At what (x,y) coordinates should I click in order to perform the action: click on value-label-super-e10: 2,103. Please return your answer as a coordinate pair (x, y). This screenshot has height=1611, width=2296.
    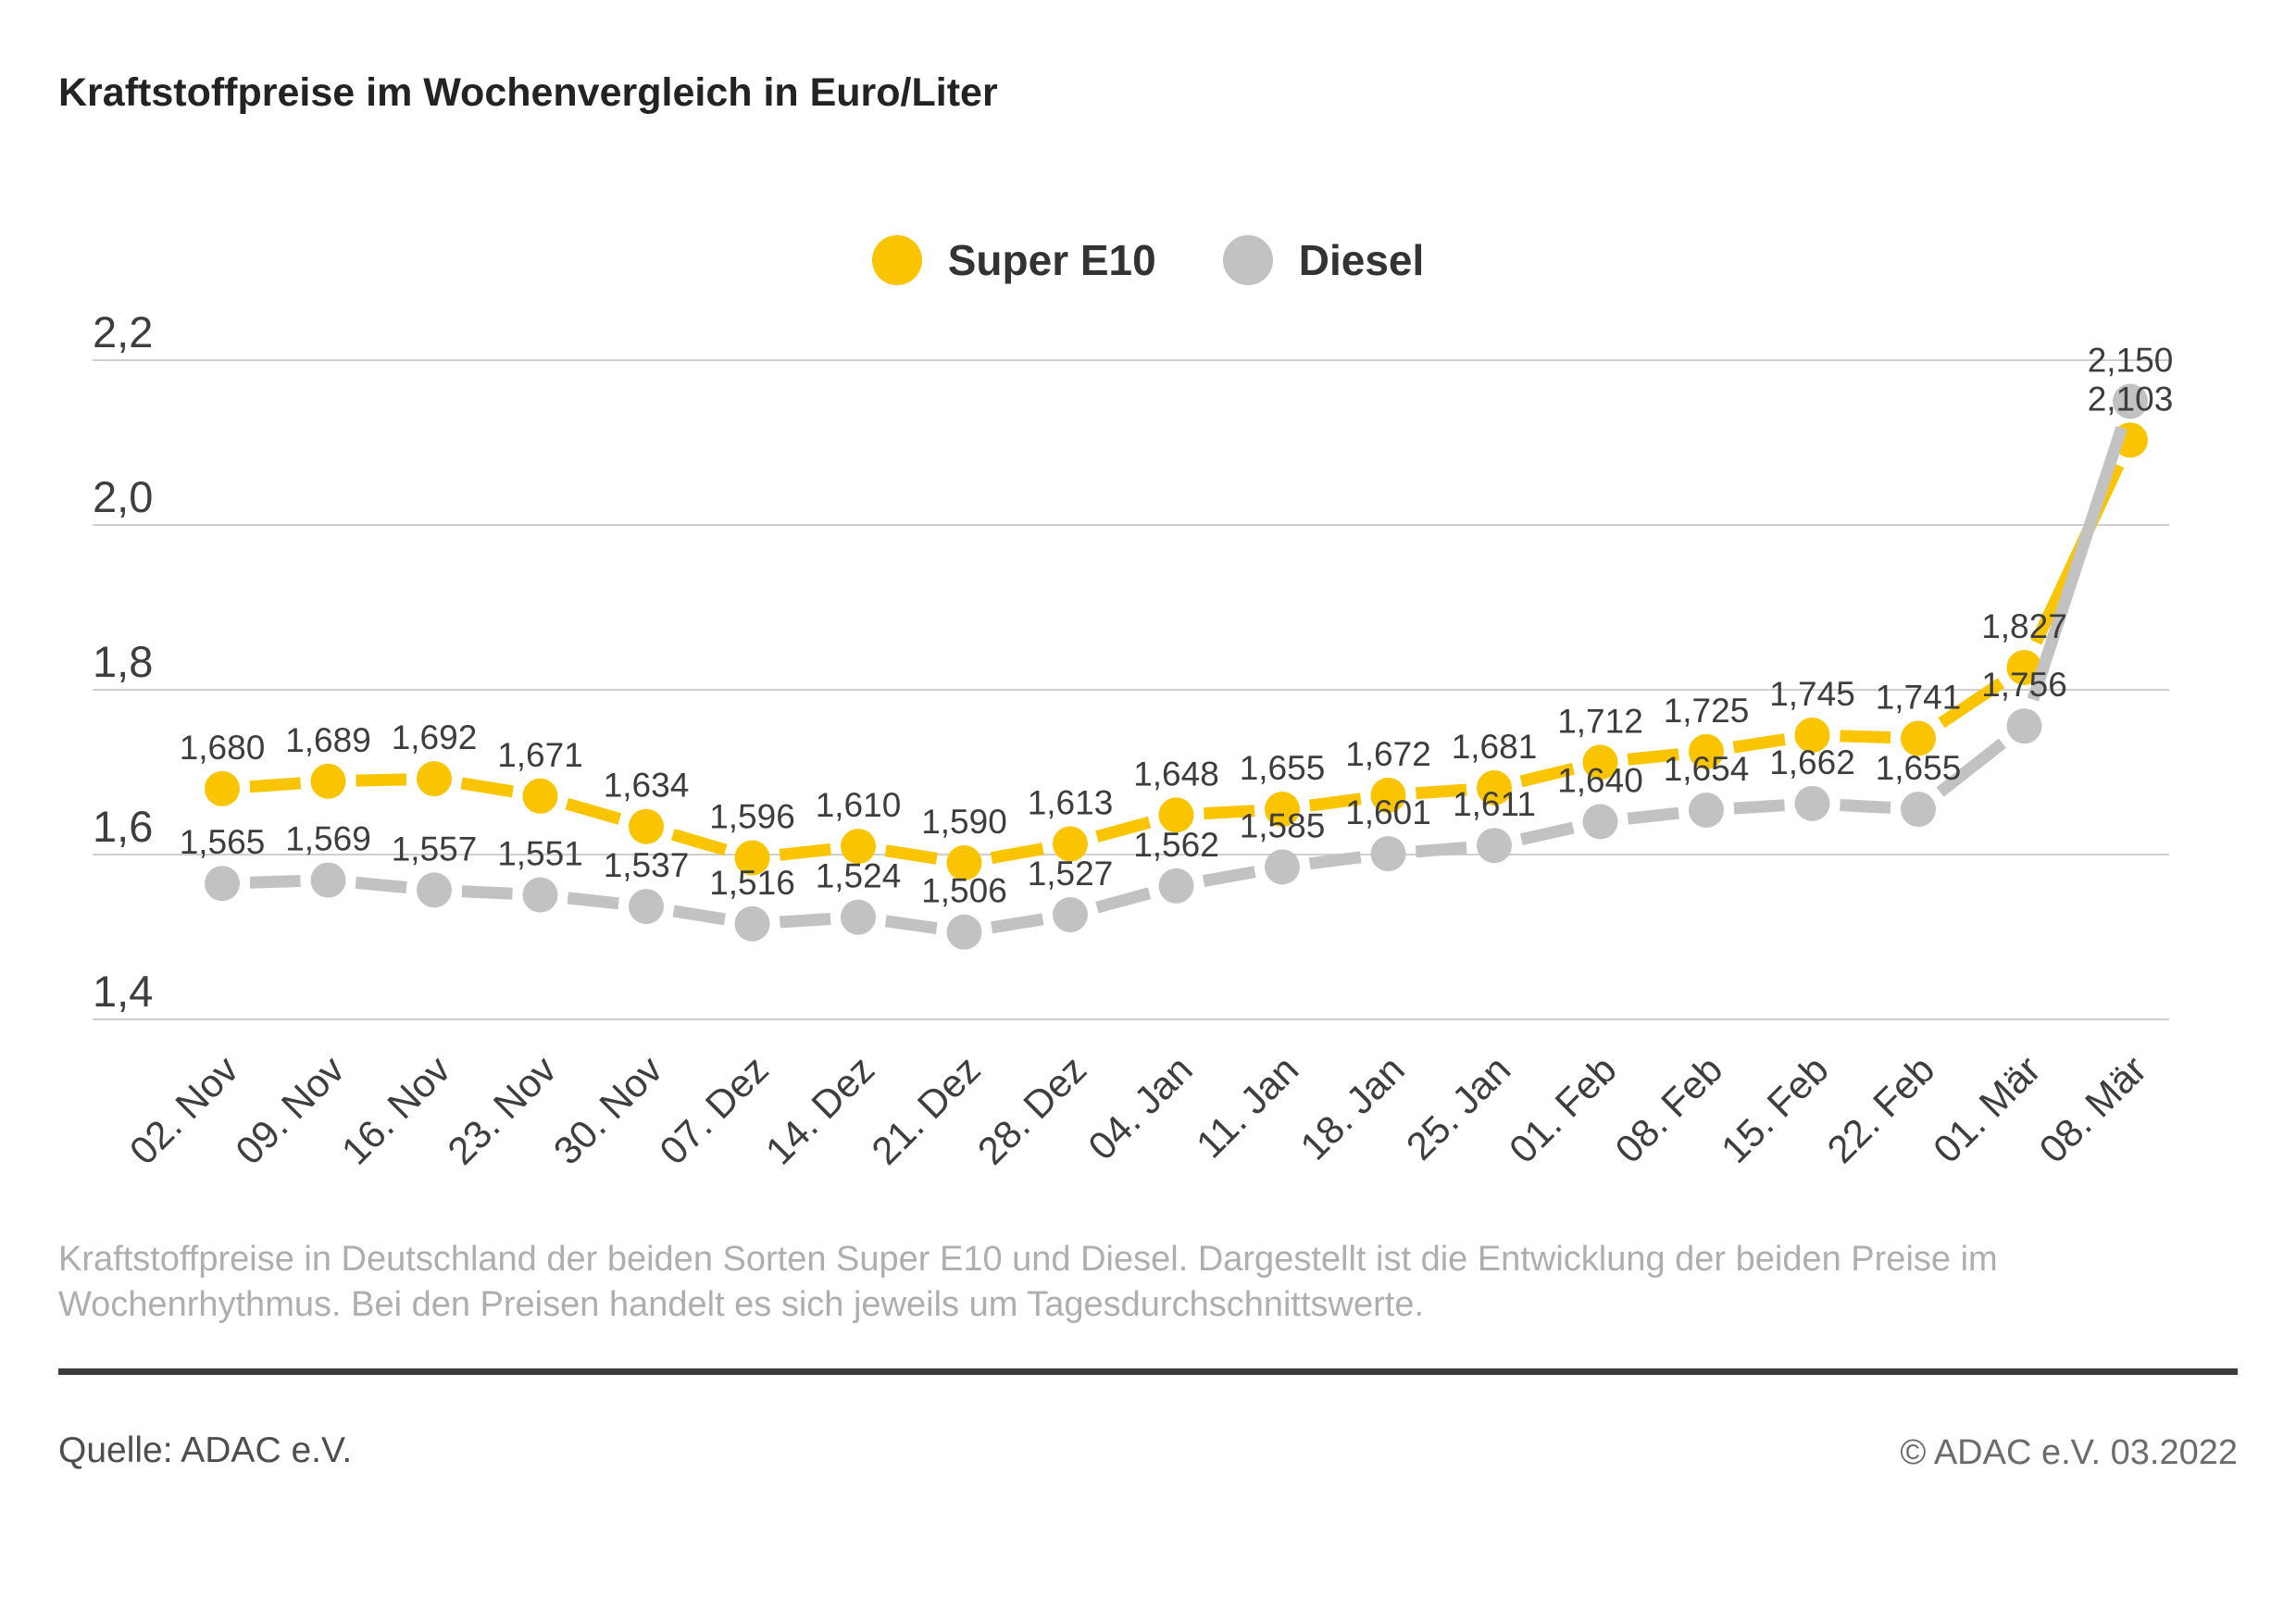
    Looking at the image, I should click on (2131, 399).